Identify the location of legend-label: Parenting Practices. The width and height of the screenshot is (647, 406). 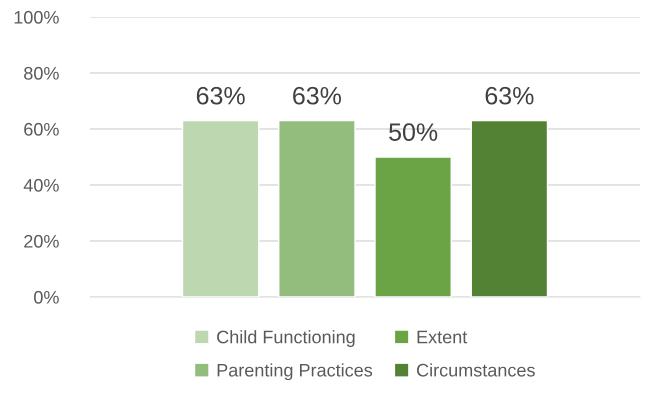
(295, 371).